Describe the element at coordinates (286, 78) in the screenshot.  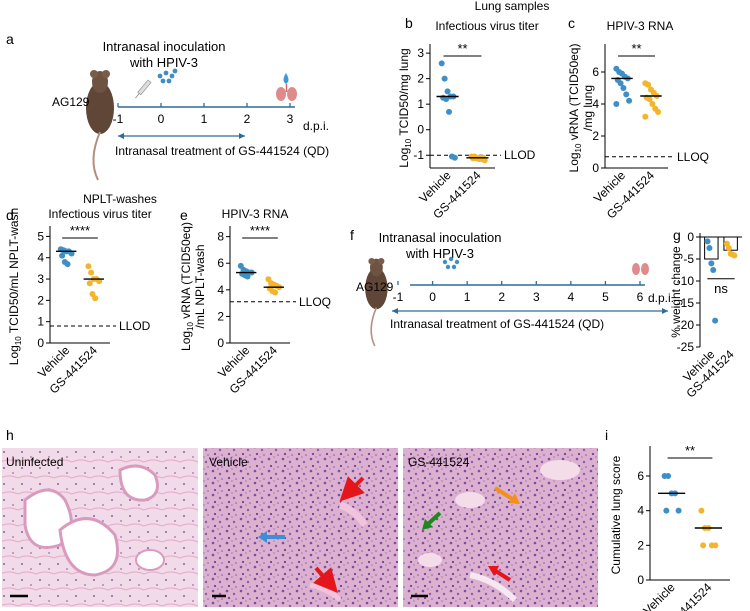
I see `water-drop-icon` at that location.